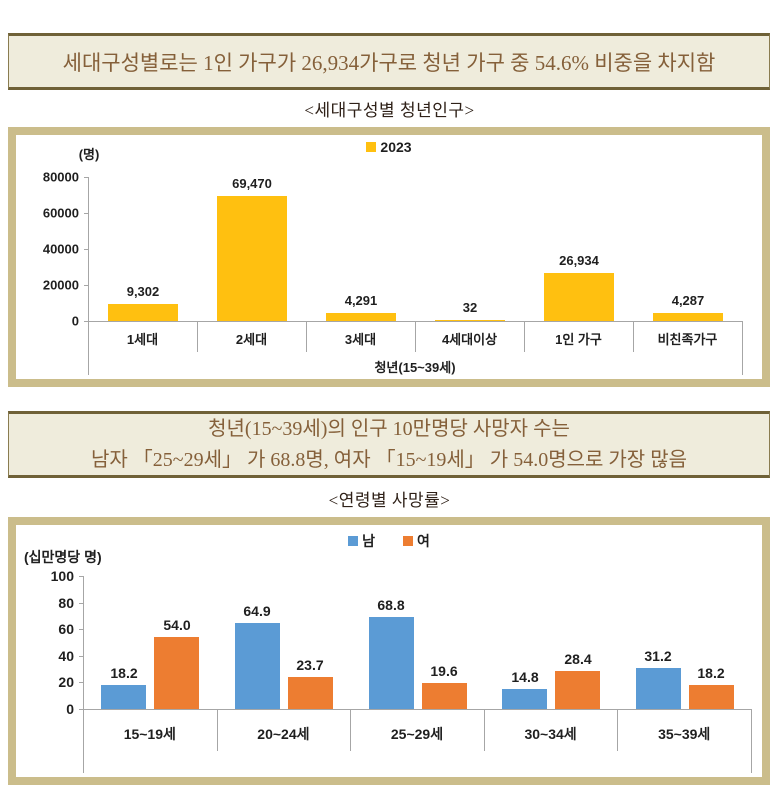 Image resolution: width=779 pixels, height=797 pixels. I want to click on category-label: 25~29세, so click(417, 734).